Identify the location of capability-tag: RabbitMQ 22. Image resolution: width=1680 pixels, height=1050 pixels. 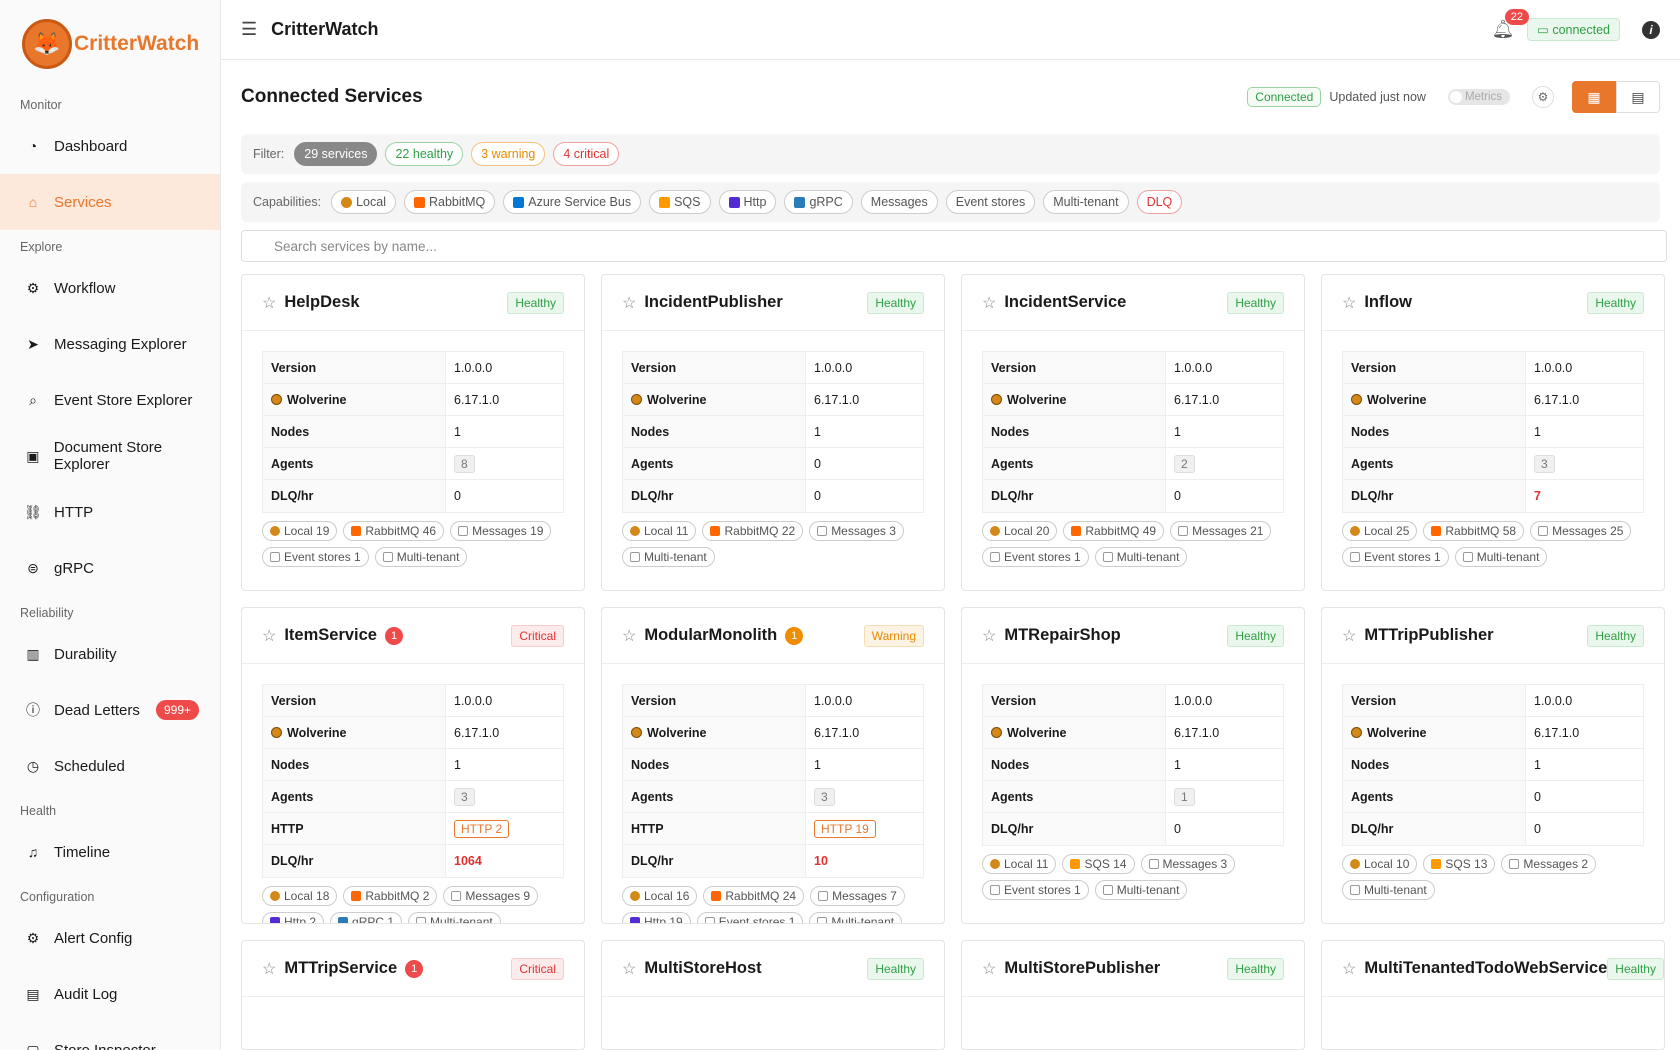
(753, 531).